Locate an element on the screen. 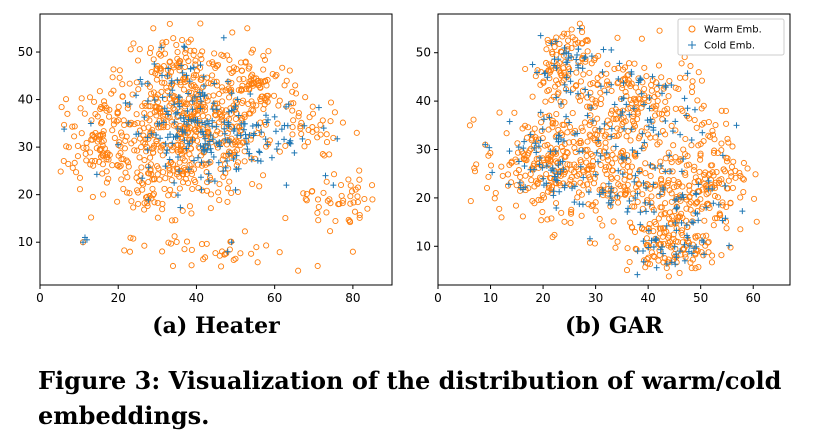 The width and height of the screenshot is (835, 445). heater-x-tick-label: 60 is located at coordinates (274, 298).